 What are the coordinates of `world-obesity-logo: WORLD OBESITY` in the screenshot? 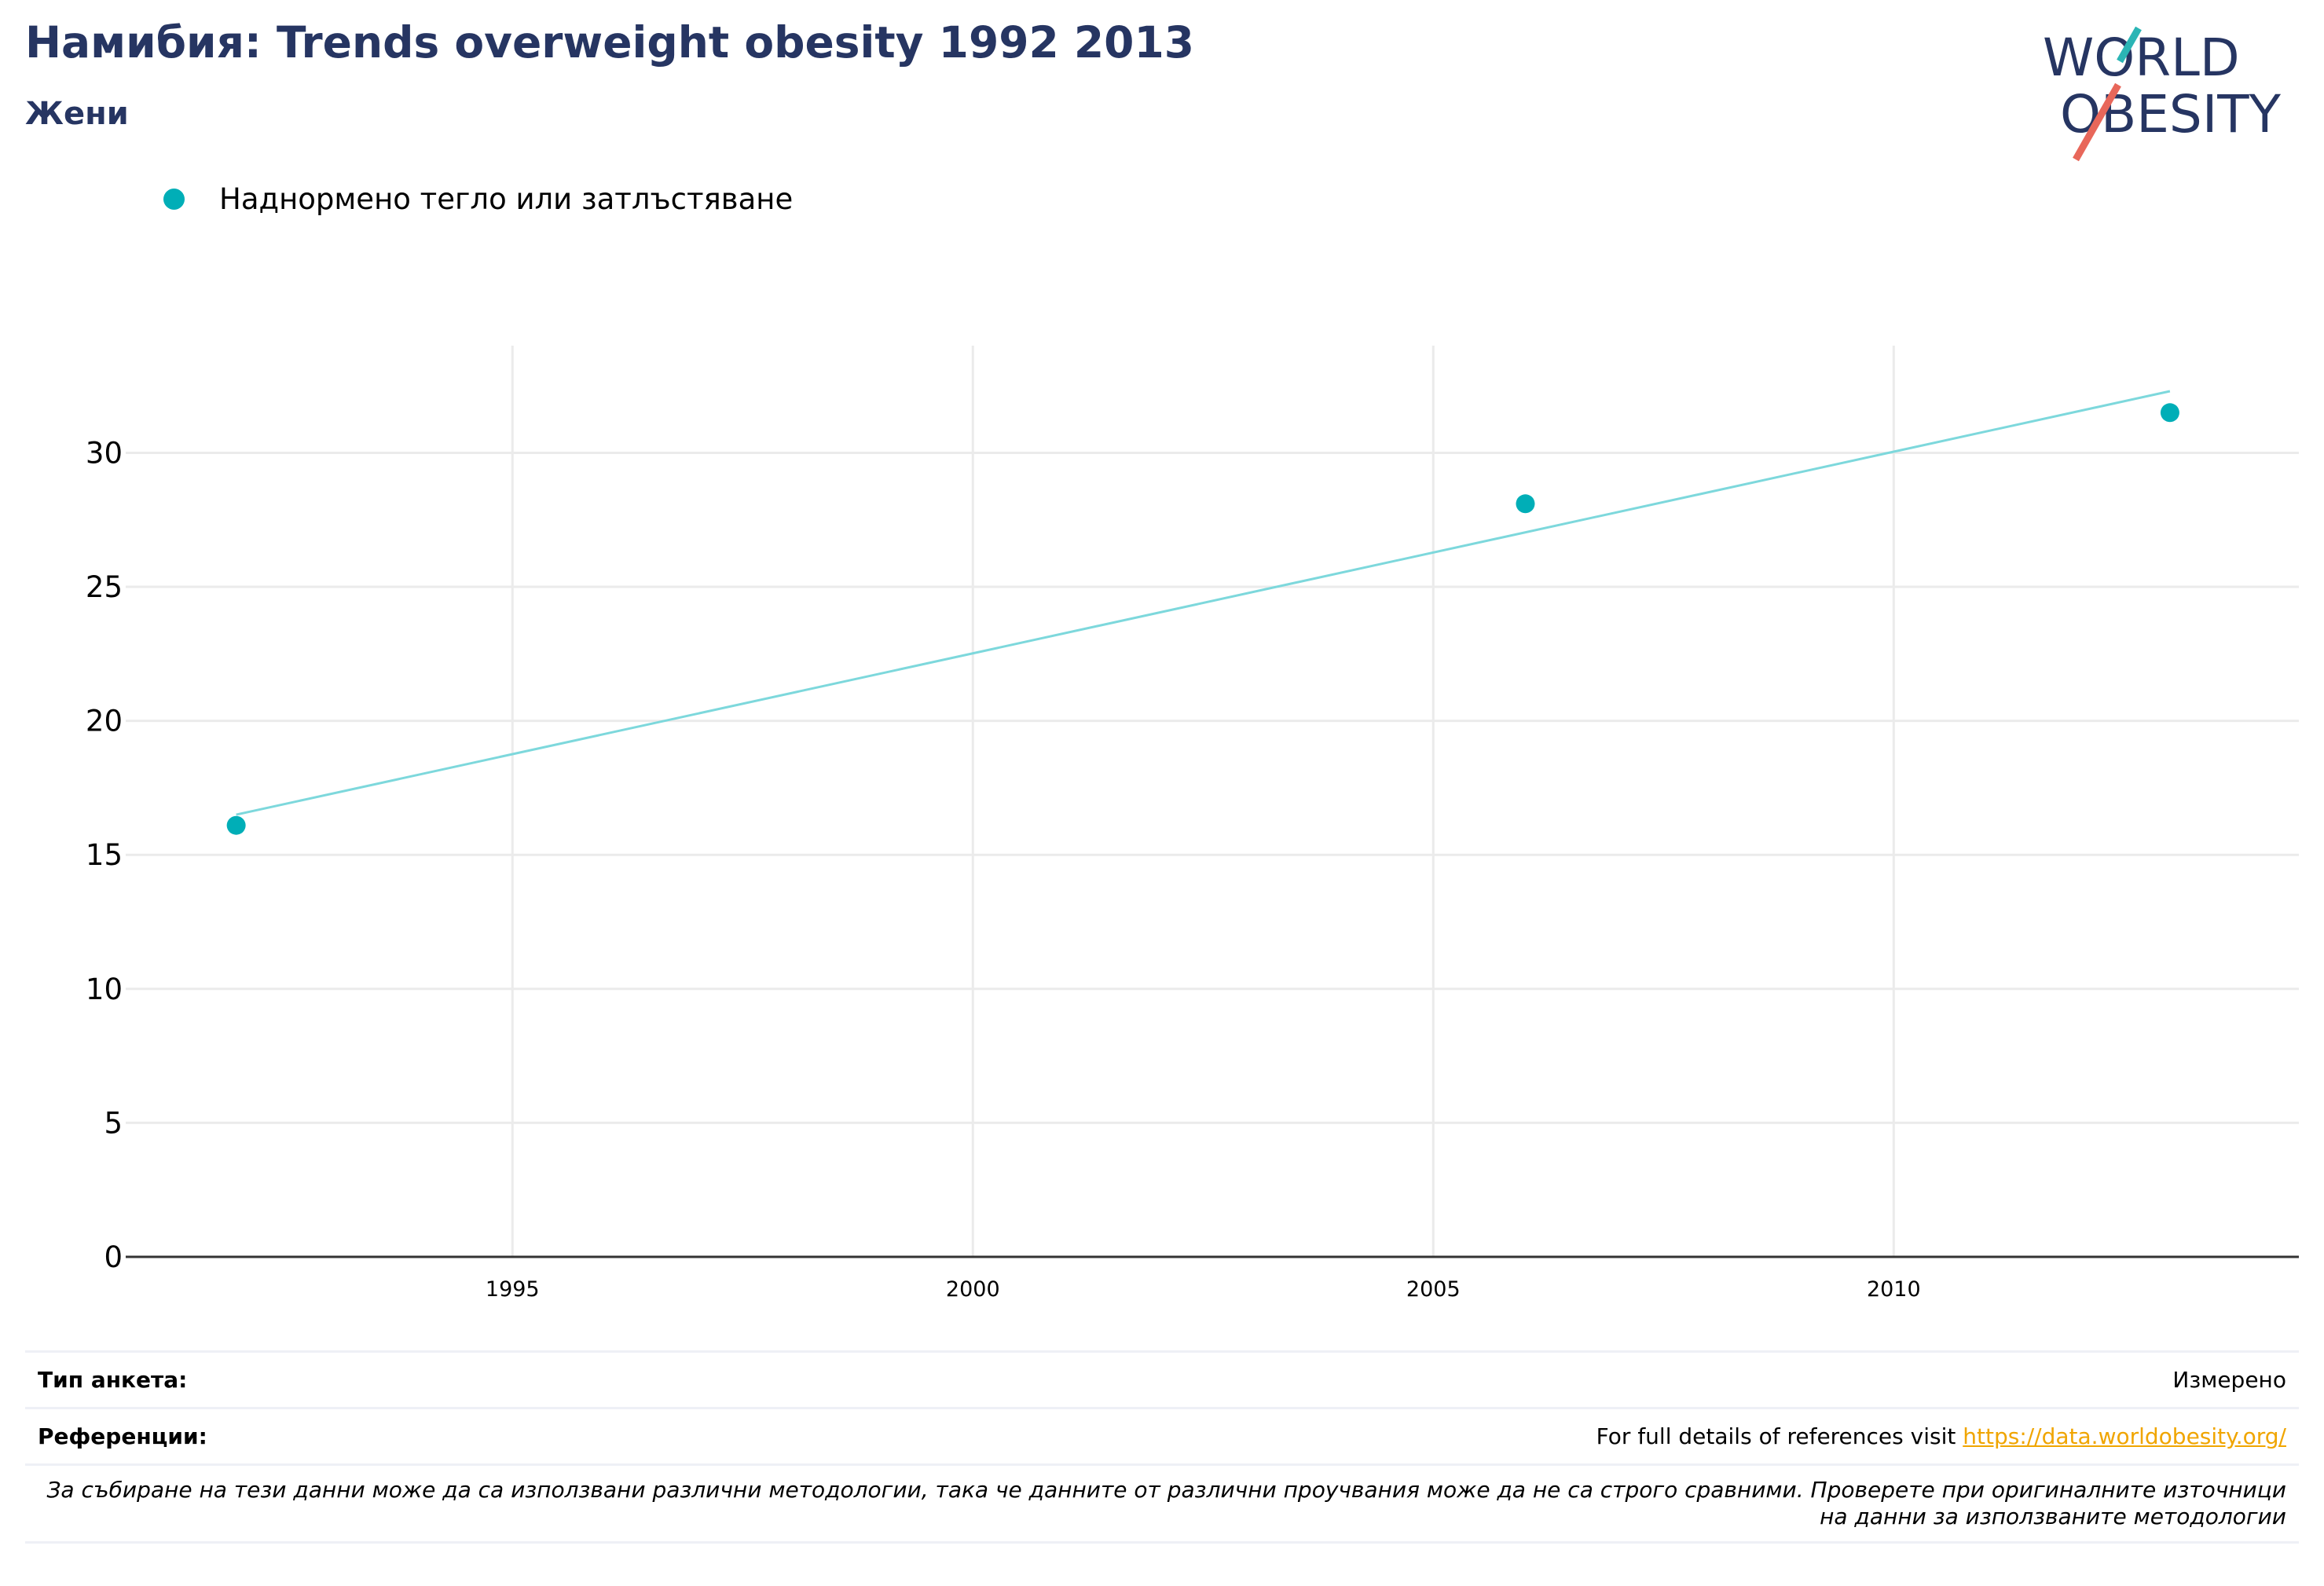 It's located at (2162, 94).